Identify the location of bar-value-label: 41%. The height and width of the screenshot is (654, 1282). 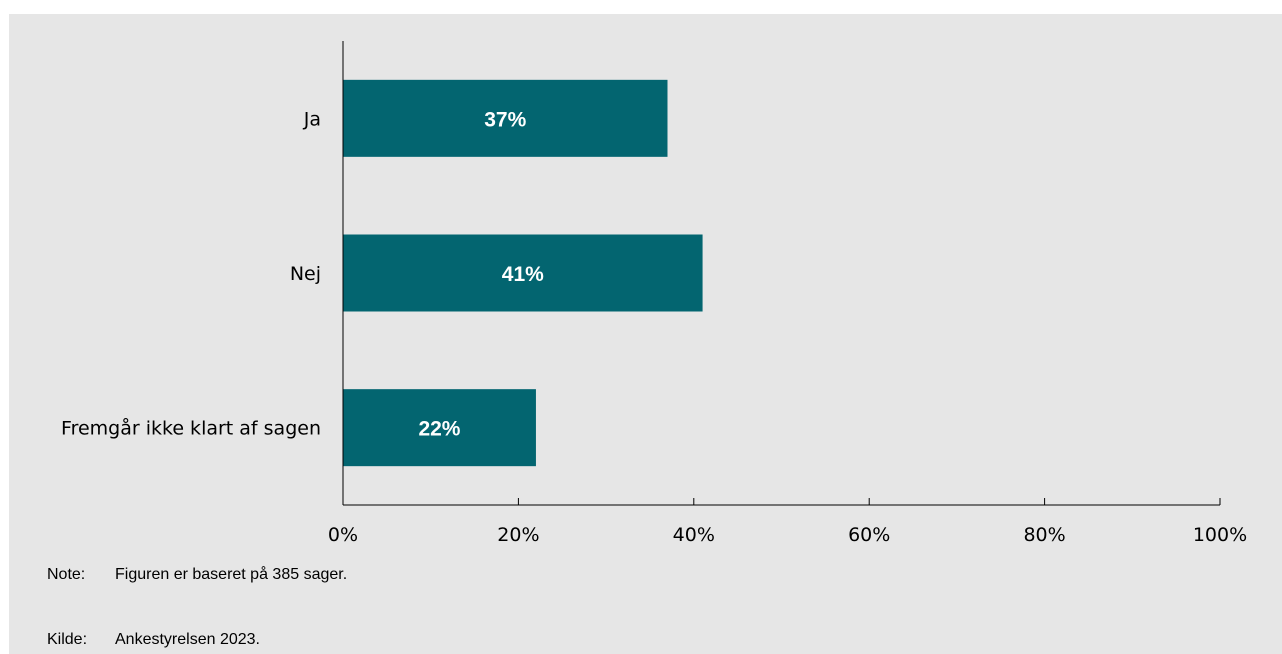
(523, 274).